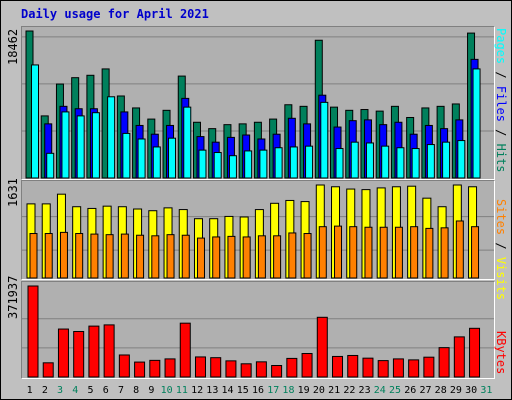 The width and height of the screenshot is (512, 400). I want to click on day-label-22: 22, so click(349, 390).